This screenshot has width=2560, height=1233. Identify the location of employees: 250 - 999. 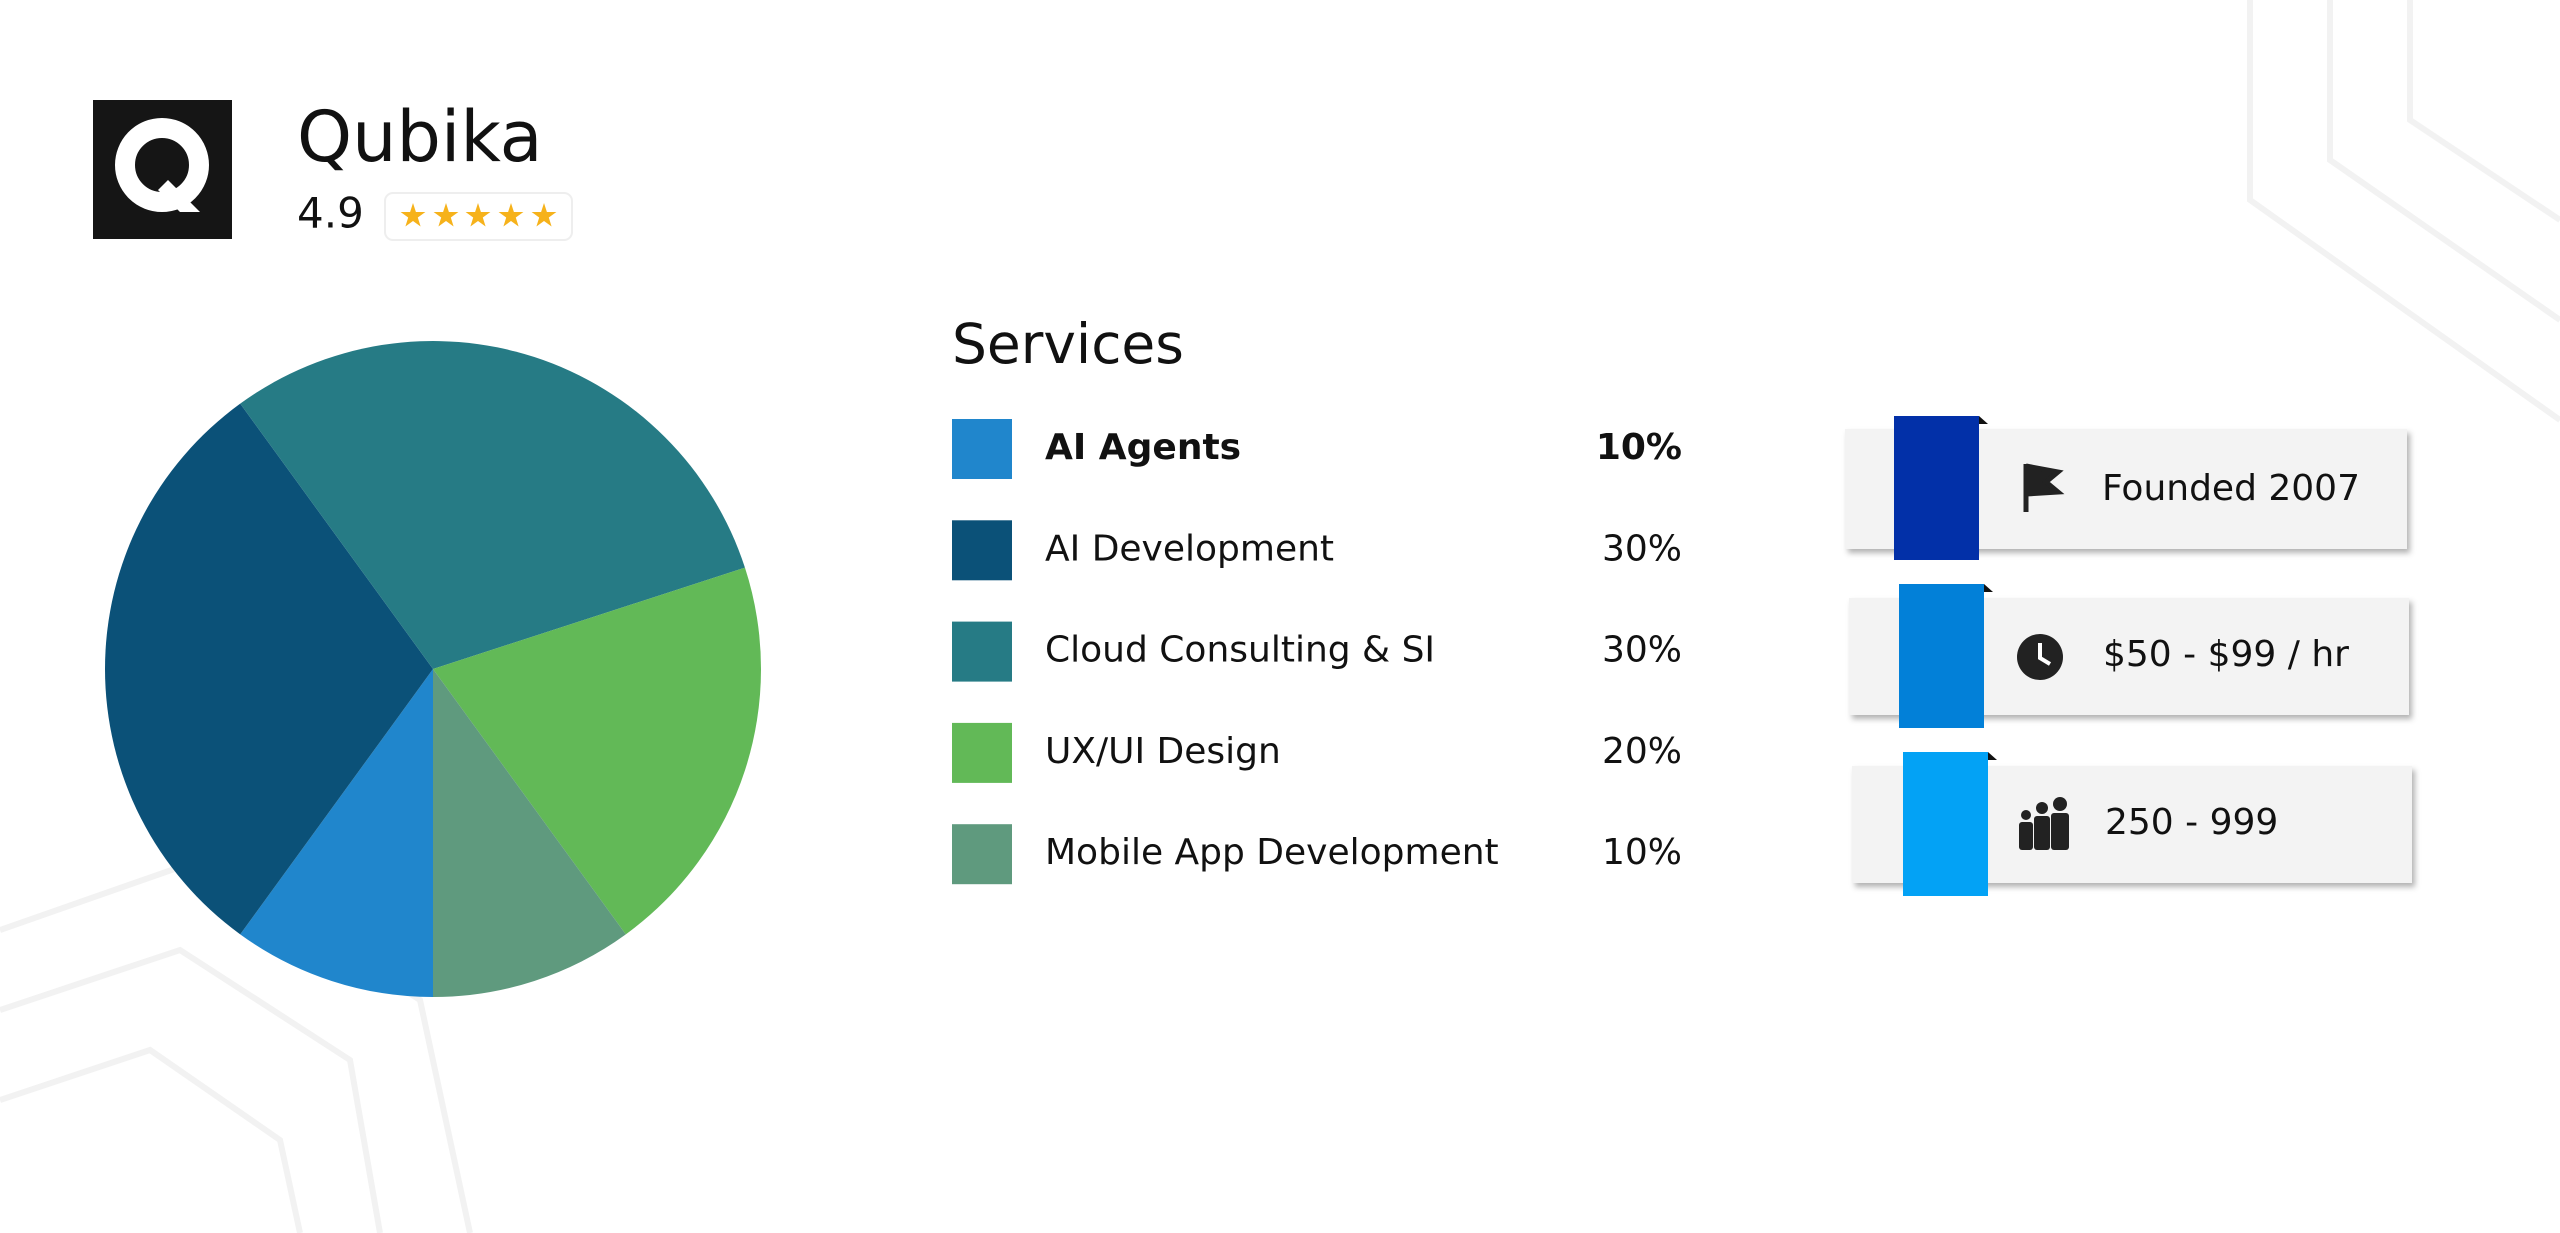
(2191, 822).